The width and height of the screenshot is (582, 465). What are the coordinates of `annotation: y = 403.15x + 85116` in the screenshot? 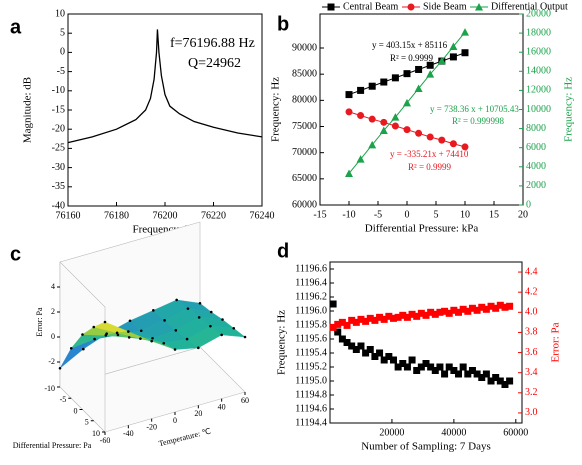 It's located at (410, 45).